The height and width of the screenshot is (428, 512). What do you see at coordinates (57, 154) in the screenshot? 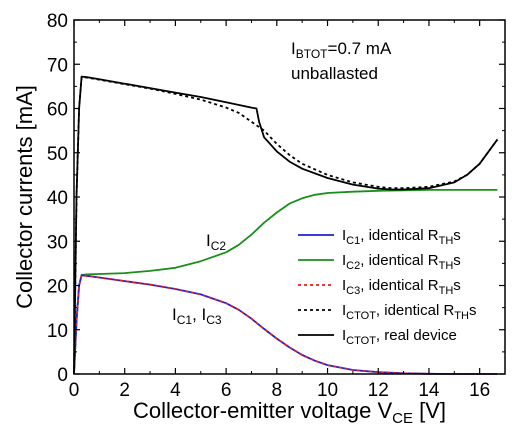
I see `y-tick-label: 50` at bounding box center [57, 154].